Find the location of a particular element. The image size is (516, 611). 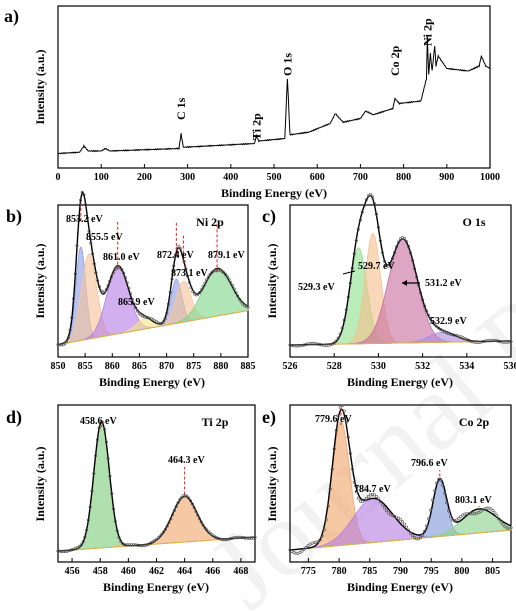

panel-b-label: b) is located at coordinates (14, 216).